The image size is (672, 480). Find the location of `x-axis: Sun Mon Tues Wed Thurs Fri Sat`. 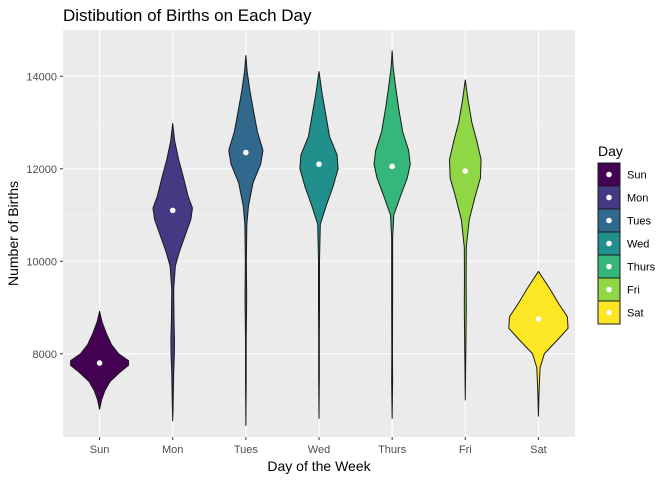

x-axis: Sun Mon Tues Wed Thurs Fri Sat is located at coordinates (318, 446).